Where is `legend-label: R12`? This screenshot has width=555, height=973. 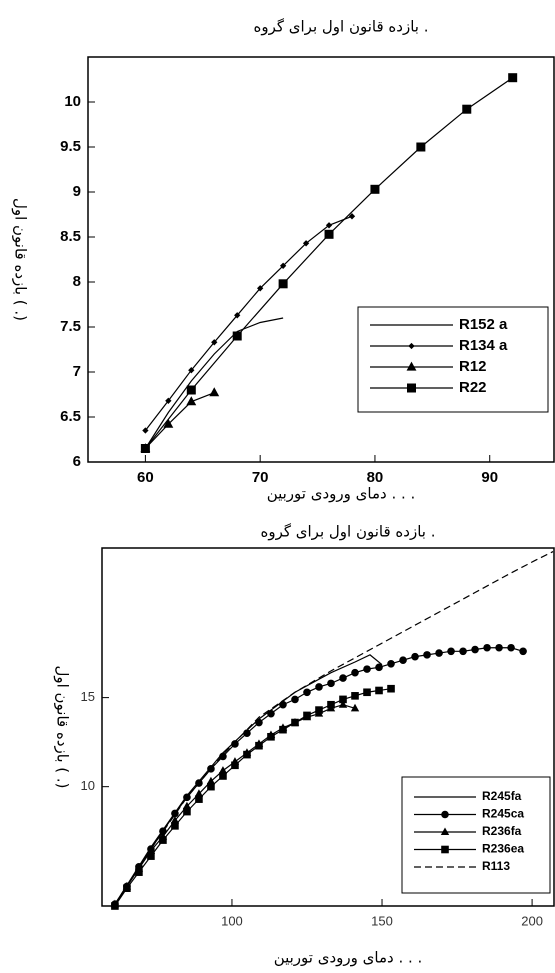
legend-label: R12 is located at coordinates (473, 366).